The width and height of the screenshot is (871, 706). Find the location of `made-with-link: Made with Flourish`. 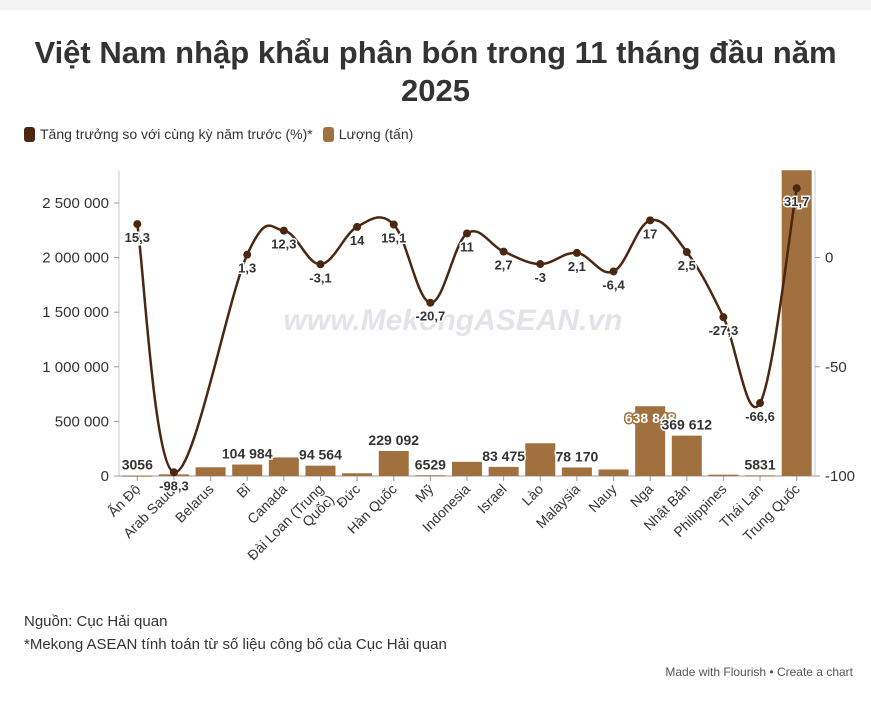

made-with-link: Made with Flourish is located at coordinates (716, 672).